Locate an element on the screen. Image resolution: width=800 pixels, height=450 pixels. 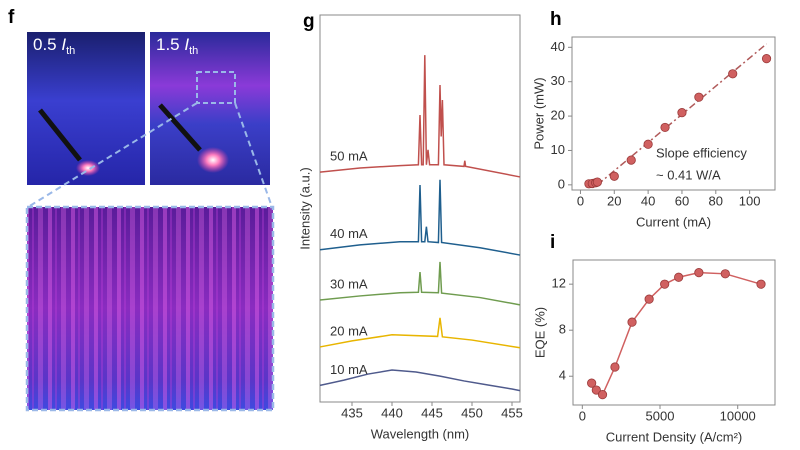
x-tick-label: 440 is located at coordinates (392, 412).